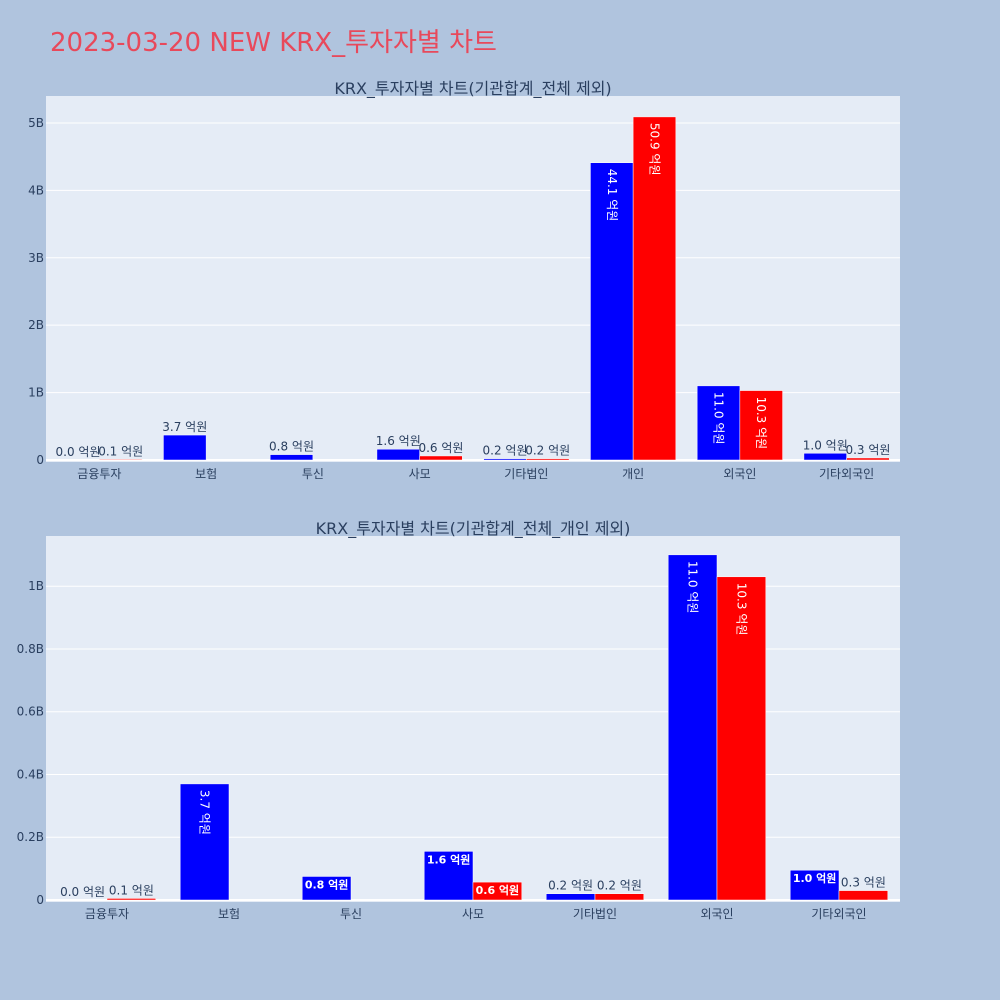 The image size is (1000, 1000). Describe the element at coordinates (473, 529) in the screenshot. I see `c2-title: KRX_투자자별 차트(기관합계_전체_개인 제외)` at that location.